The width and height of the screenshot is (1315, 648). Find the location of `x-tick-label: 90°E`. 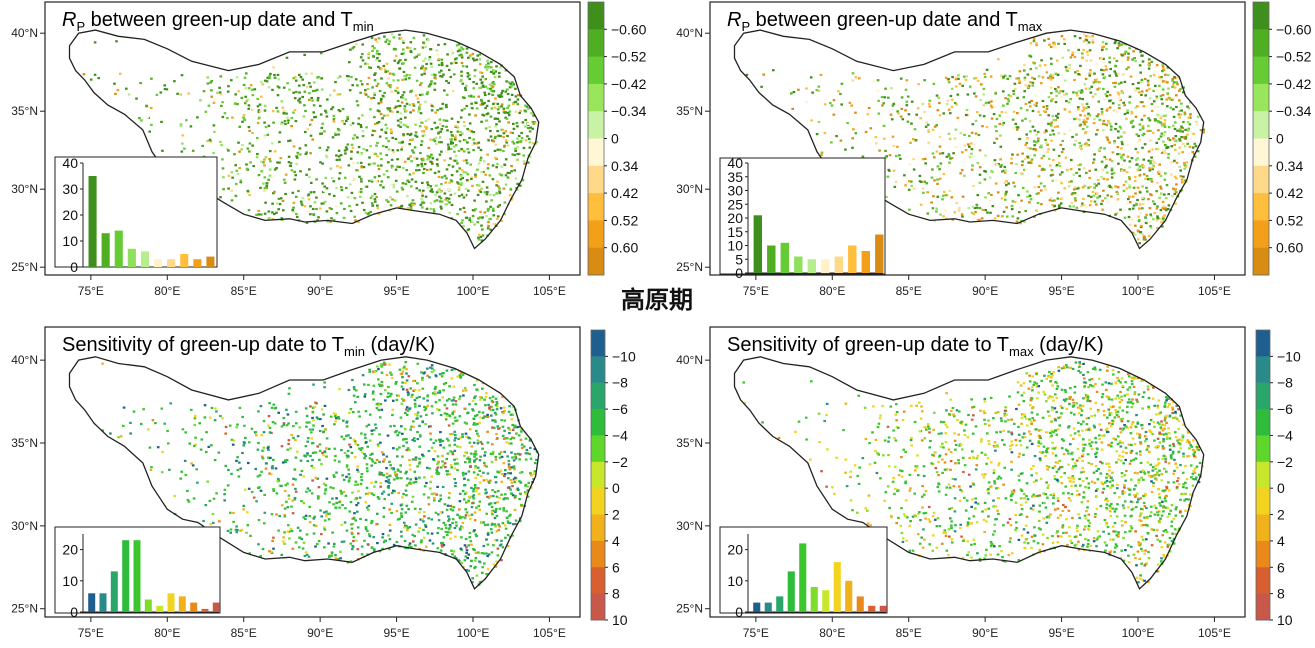

x-tick-label: 90°E is located at coordinates (985, 291).